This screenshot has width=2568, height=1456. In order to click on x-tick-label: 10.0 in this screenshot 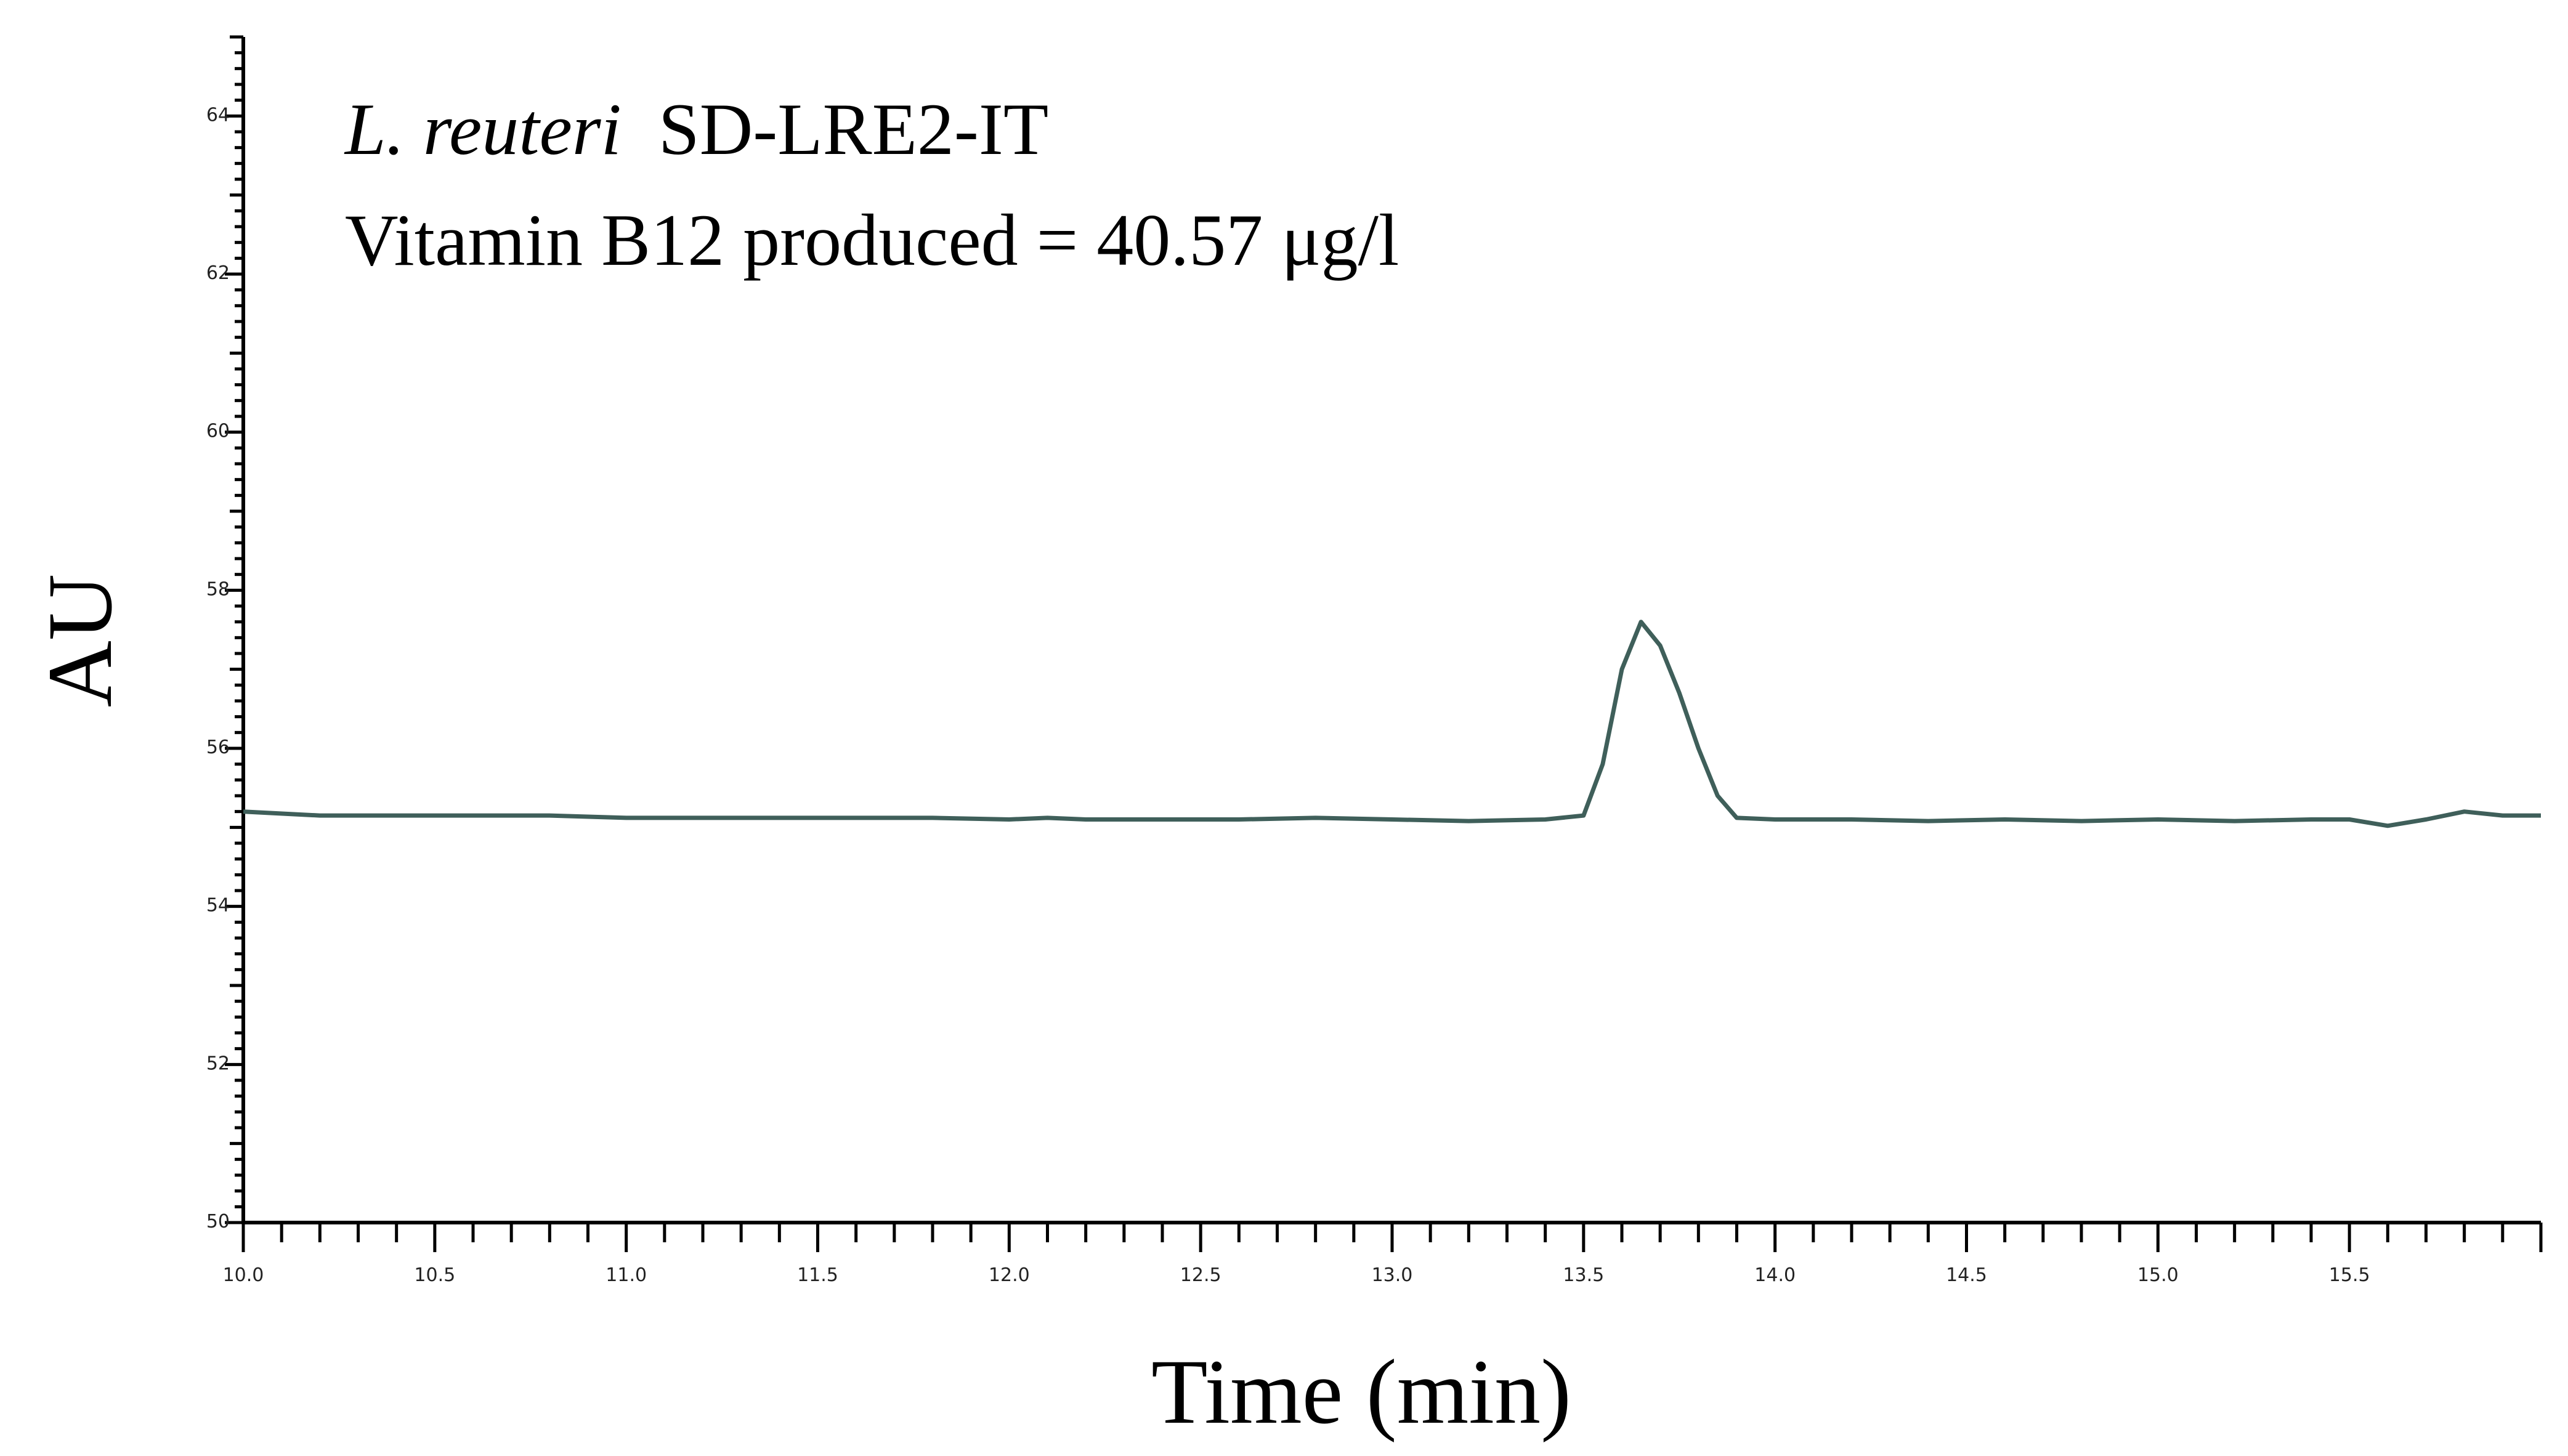, I will do `click(243, 1275)`.